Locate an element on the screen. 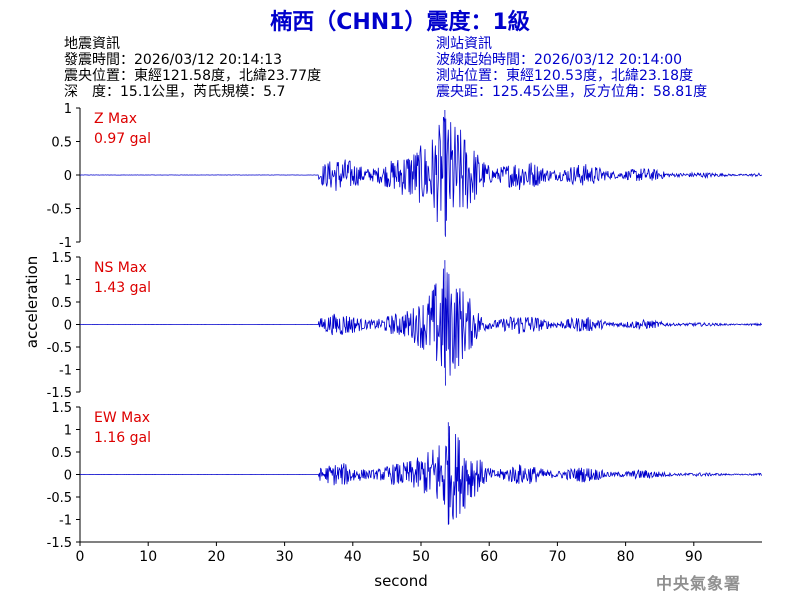 The width and height of the screenshot is (800, 600). x-tick-label: 90 is located at coordinates (694, 557).